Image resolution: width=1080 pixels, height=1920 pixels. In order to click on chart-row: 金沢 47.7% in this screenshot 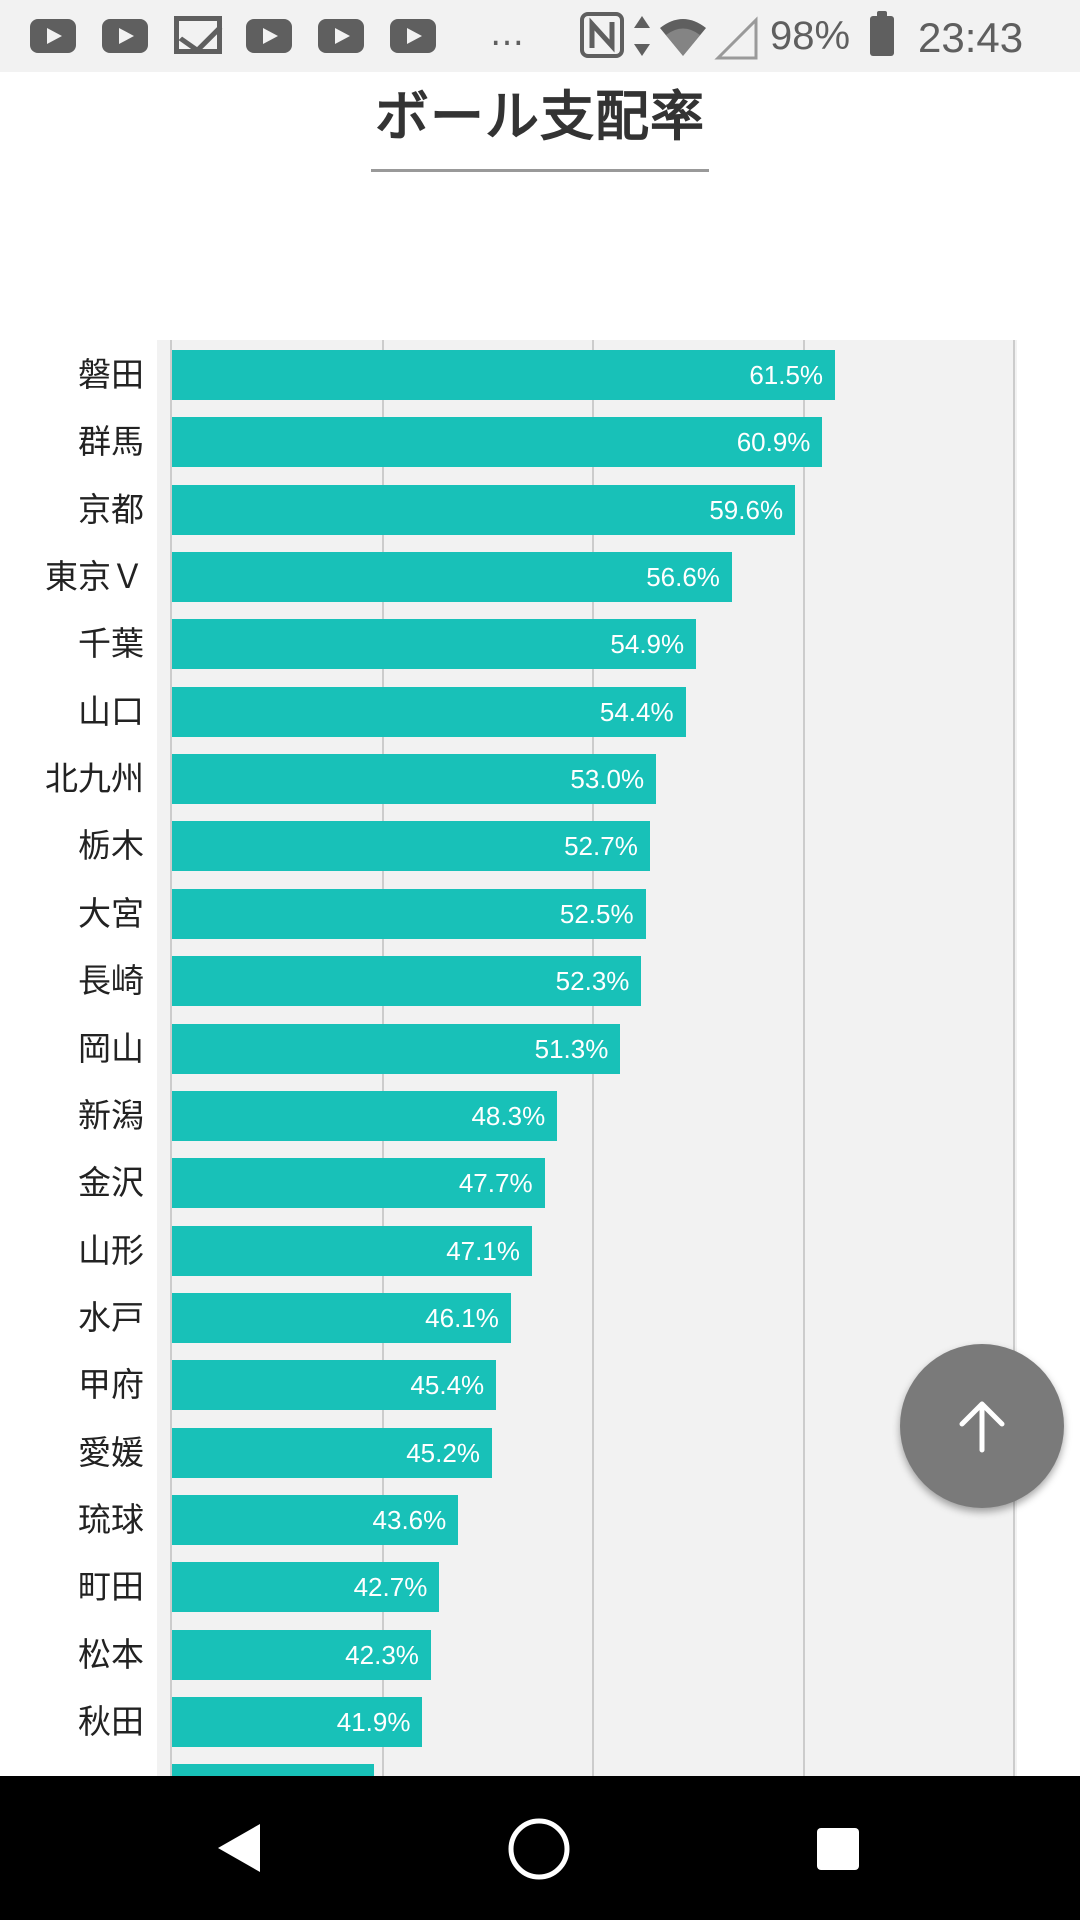, I will do `click(540, 1183)`.